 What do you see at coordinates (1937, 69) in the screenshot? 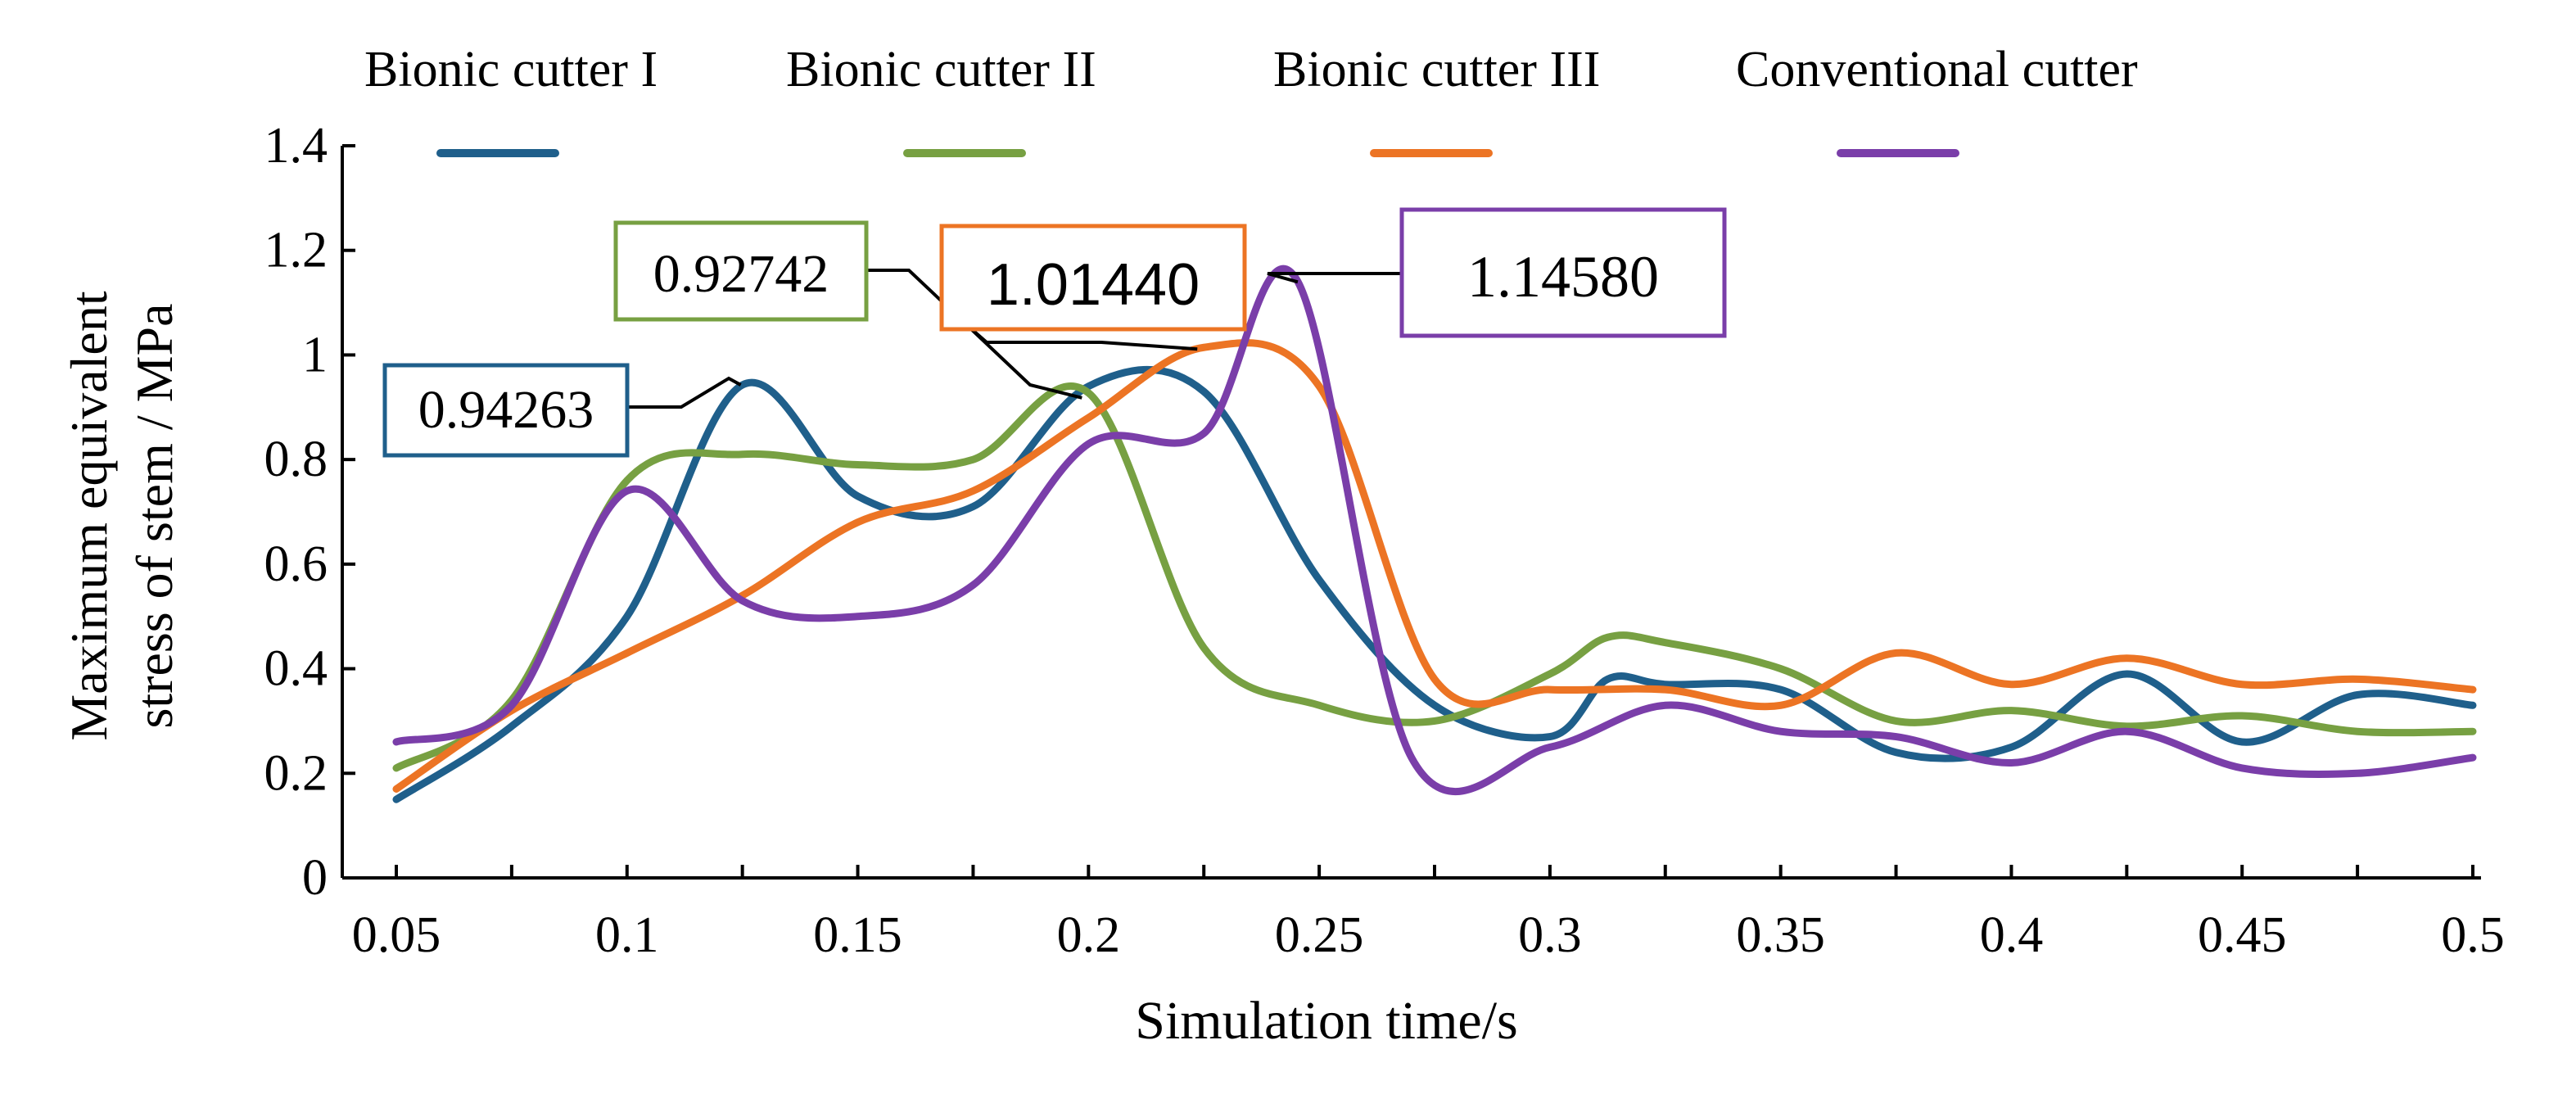
I see `legend-label-conventional-cutter: Conventional cutter` at bounding box center [1937, 69].